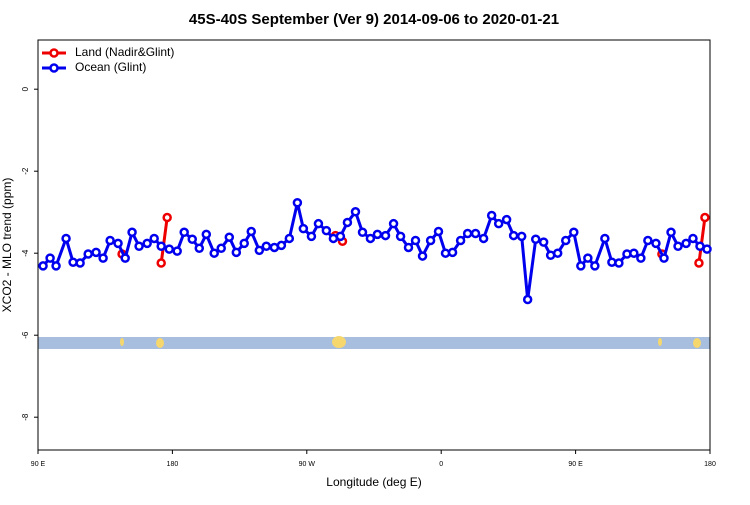 This screenshot has height=505, width=750. I want to click on x-tick-label: 90 W, so click(307, 464).